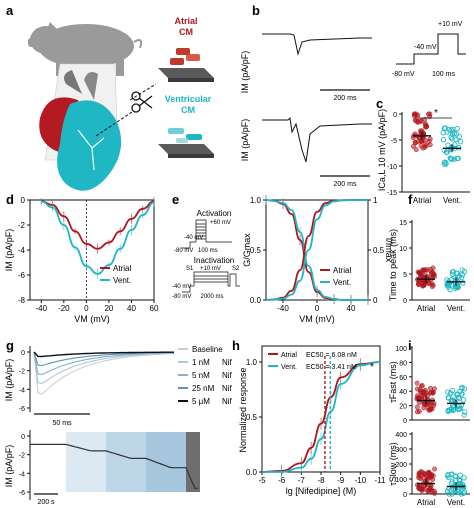 This screenshot has height=508, width=474. Describe the element at coordinates (342, 270) in the screenshot. I see `e-legend-atrial: Atrial` at that location.